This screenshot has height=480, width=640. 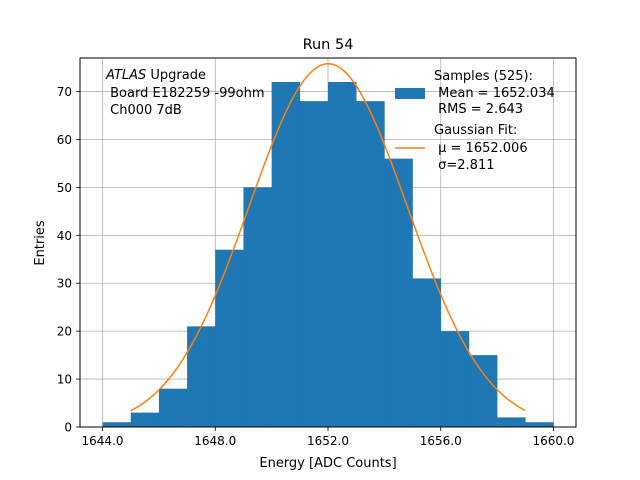 What do you see at coordinates (64, 332) in the screenshot?
I see `y-tick-label: 20` at bounding box center [64, 332].